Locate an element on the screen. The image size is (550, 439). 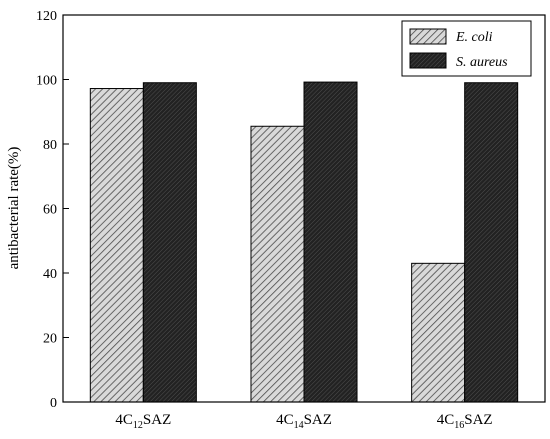
legend: E. coli S. aureus is located at coordinates (466, 48).